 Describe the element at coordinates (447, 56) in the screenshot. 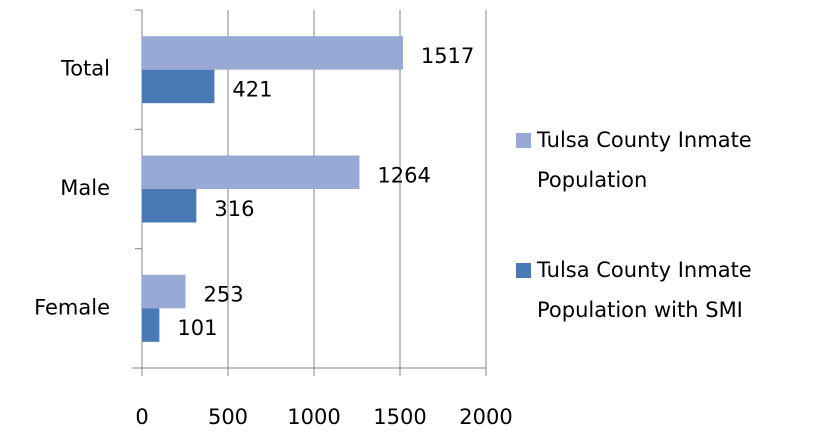

I see `data-label: 1517` at that location.